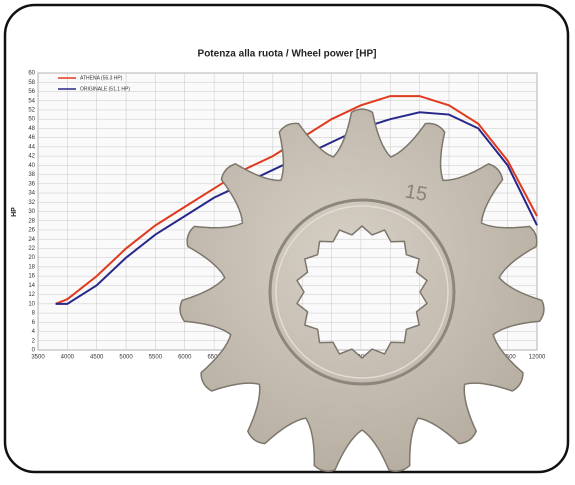 The width and height of the screenshot is (575, 485). What do you see at coordinates (126, 358) in the screenshot?
I see `x-tick-label: 5000` at bounding box center [126, 358].